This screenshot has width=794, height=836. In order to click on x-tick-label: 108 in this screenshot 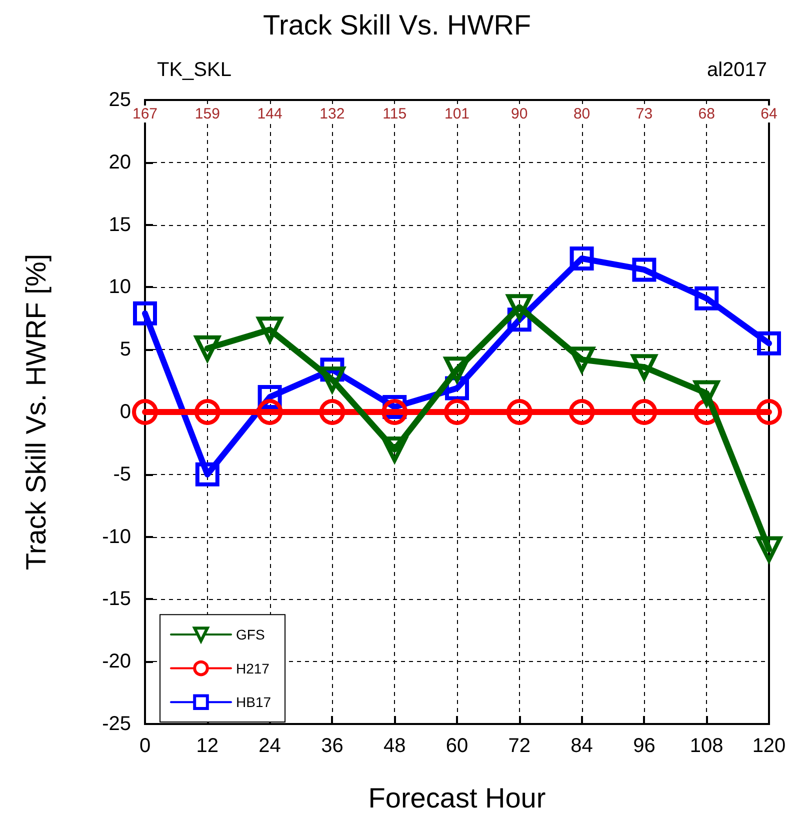, I will do `click(707, 746)`.